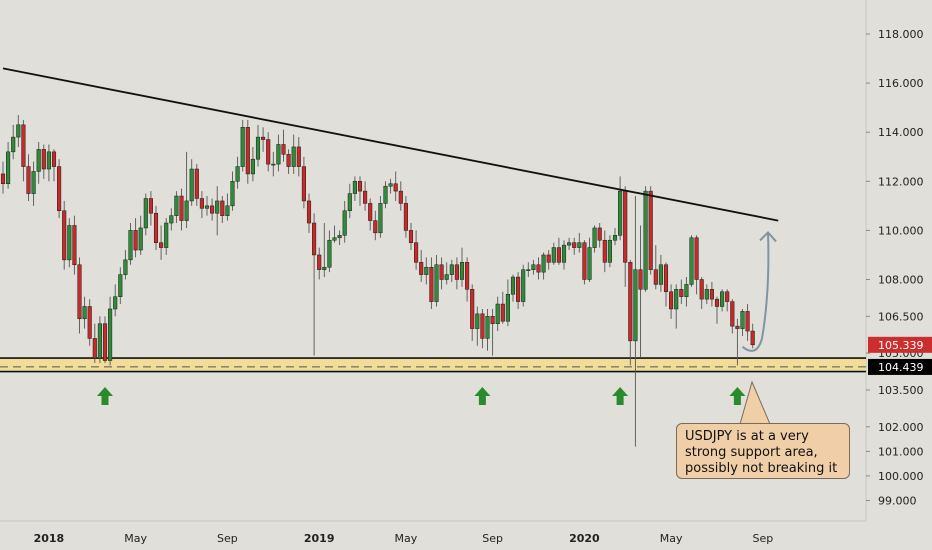 This screenshot has width=932, height=550. Describe the element at coordinates (901, 34) in the screenshot. I see `price-tick-label: 118.000` at that location.